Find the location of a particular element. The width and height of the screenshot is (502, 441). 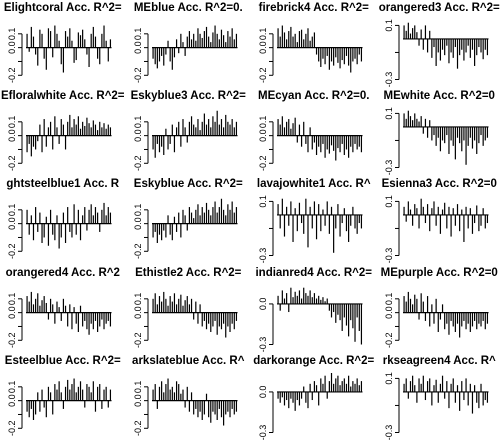

chart-title: Esteelblue Acc. R^2= is located at coordinates (62, 360).